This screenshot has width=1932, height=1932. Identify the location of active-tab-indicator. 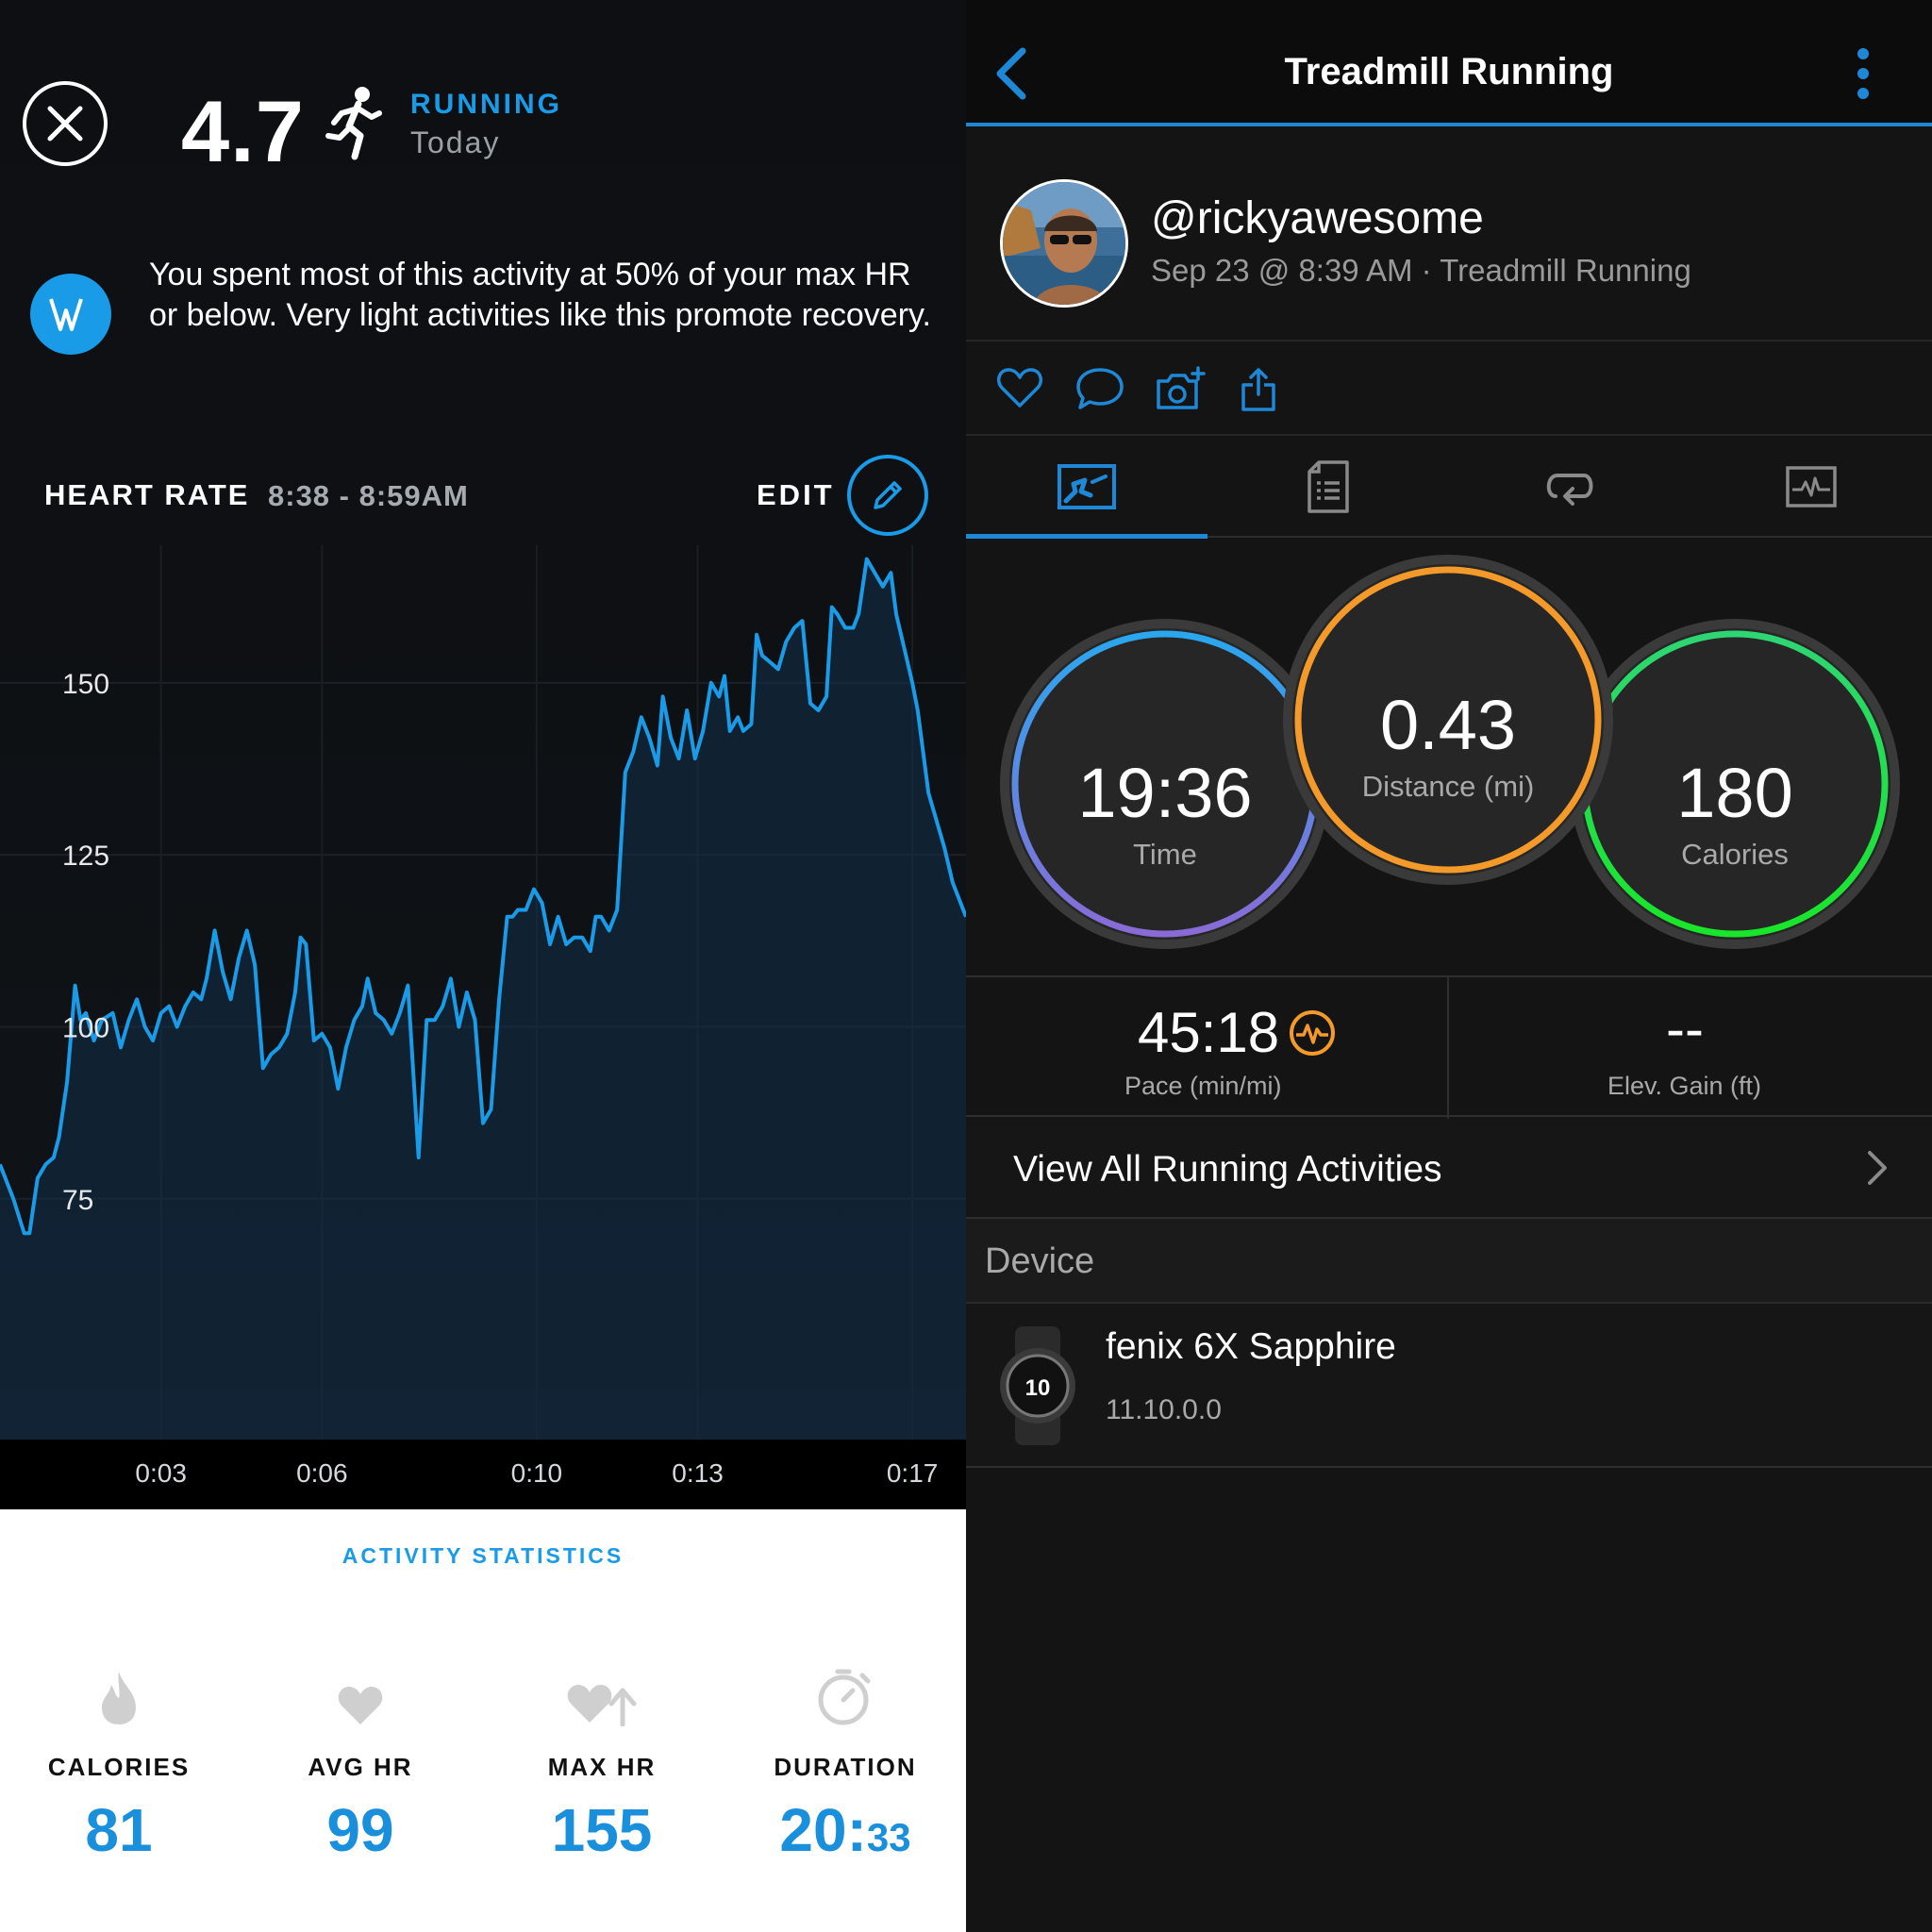
(1087, 536).